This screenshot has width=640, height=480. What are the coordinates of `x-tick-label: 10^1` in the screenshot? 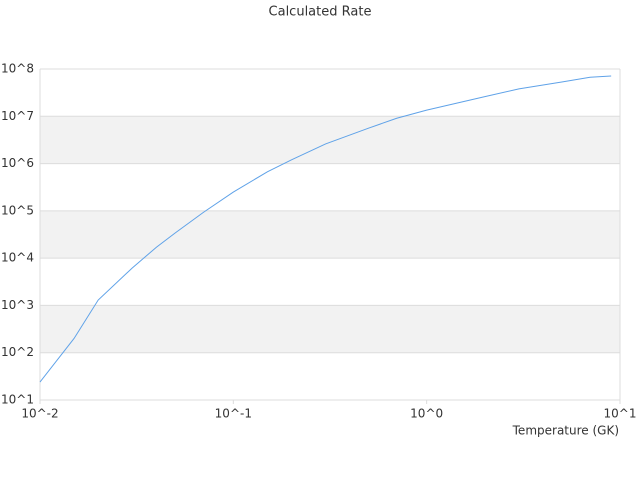 It's located at (620, 414).